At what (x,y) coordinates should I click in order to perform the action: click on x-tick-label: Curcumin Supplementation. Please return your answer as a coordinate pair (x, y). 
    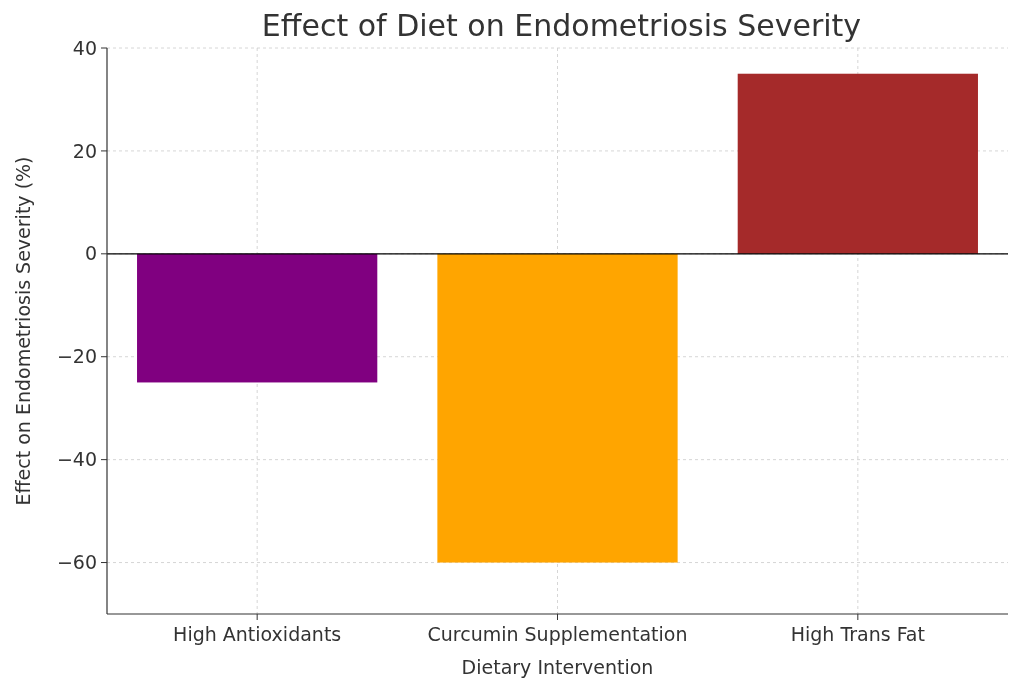
    Looking at the image, I should click on (557, 634).